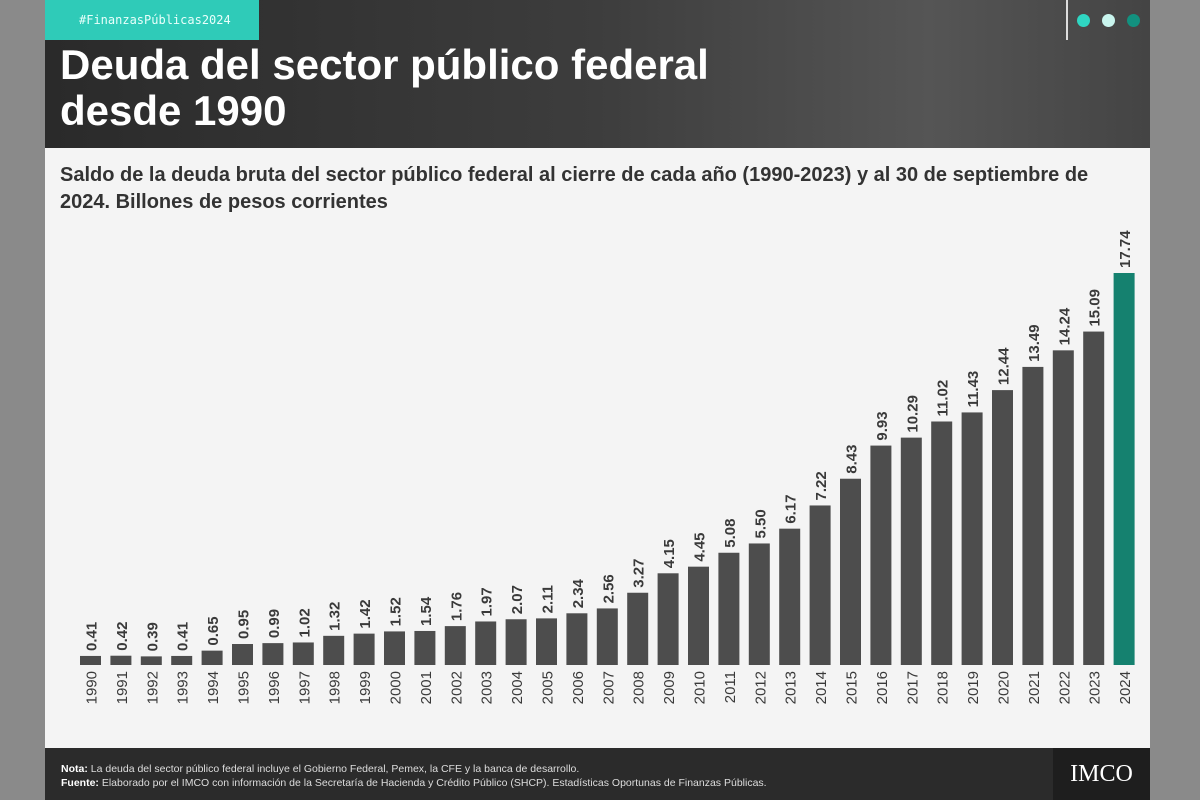 The height and width of the screenshot is (800, 1200). I want to click on bar-1993, so click(182, 660).